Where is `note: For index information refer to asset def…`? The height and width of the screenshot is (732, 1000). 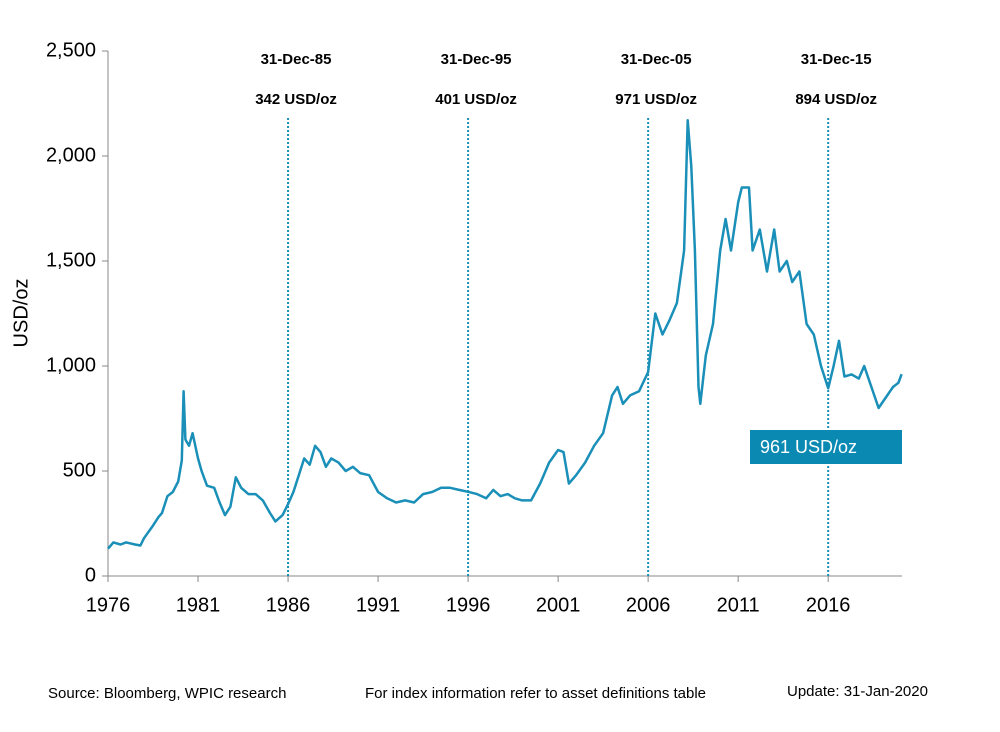
note: For index information refer to asset def… is located at coordinates (535, 693).